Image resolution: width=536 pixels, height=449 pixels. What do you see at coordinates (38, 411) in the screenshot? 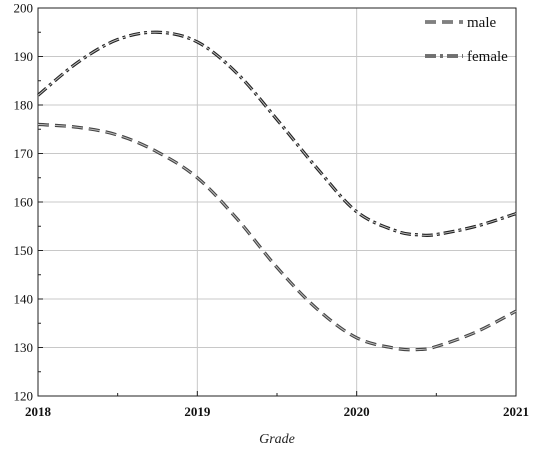
I see `x-tick-label: 2018` at bounding box center [38, 411].